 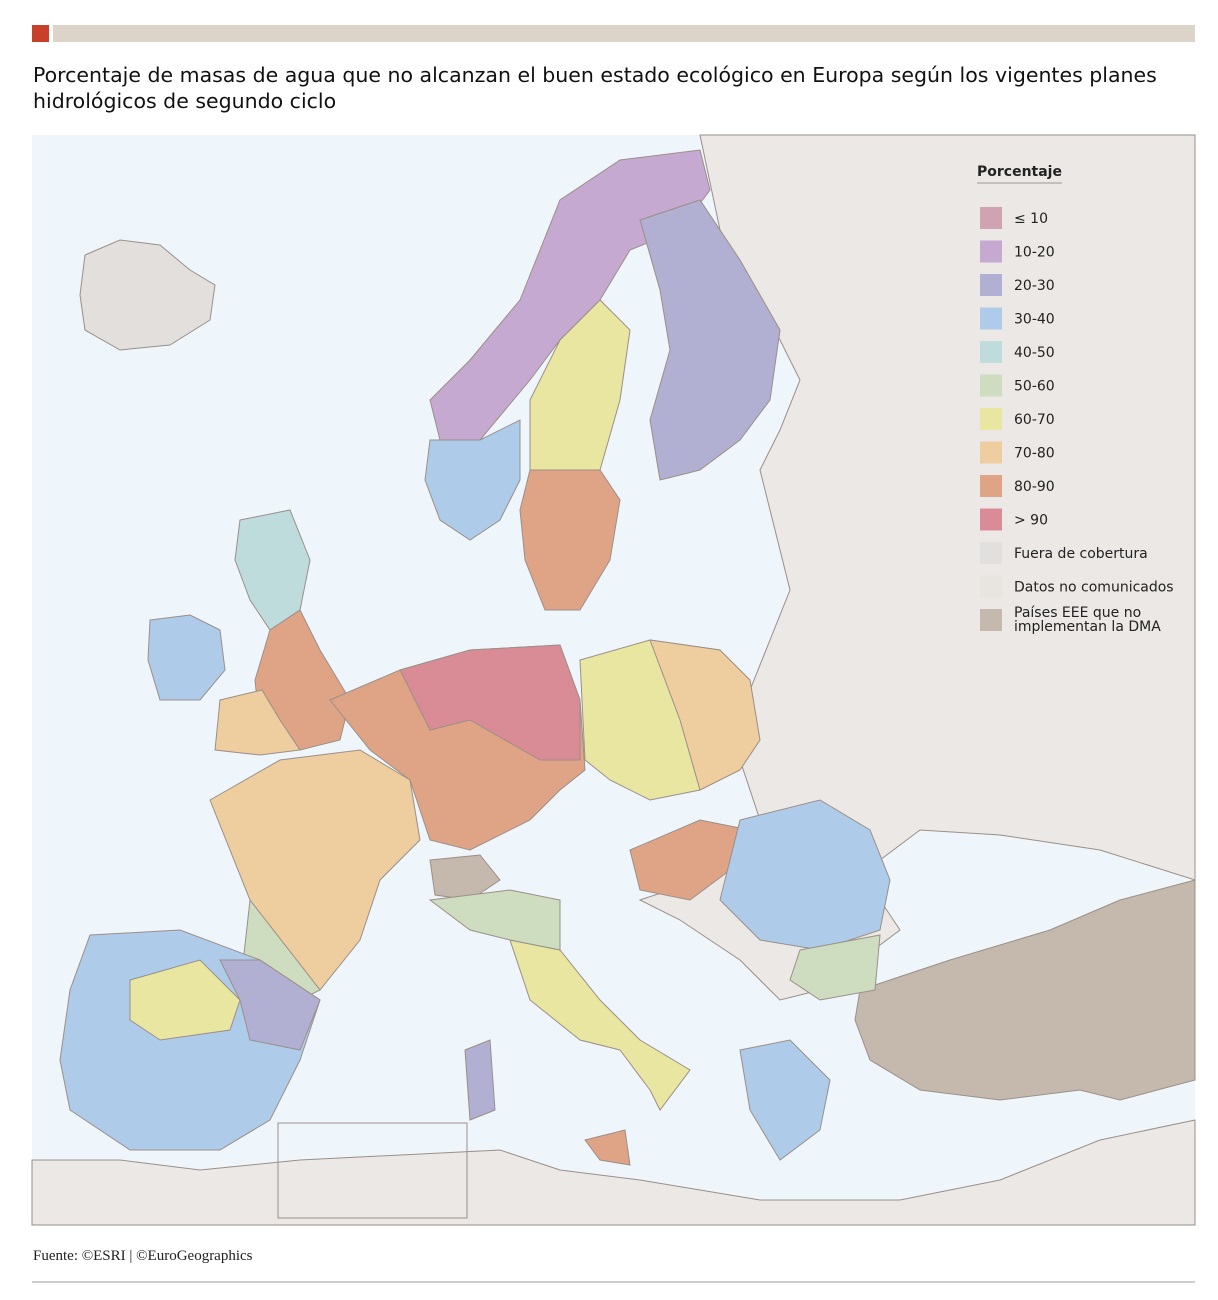 What do you see at coordinates (1034, 320) in the screenshot?
I see `legend-label: 30-40` at bounding box center [1034, 320].